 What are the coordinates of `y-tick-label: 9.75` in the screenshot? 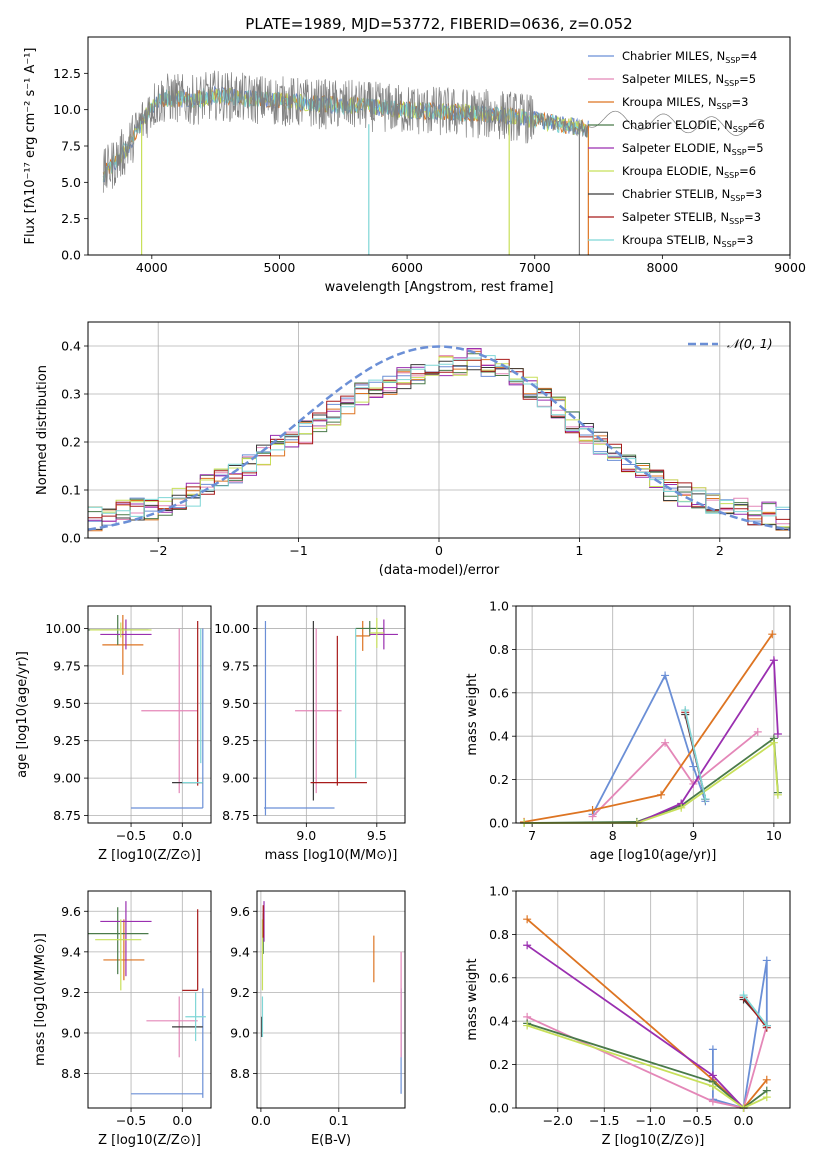 It's located at (67, 665).